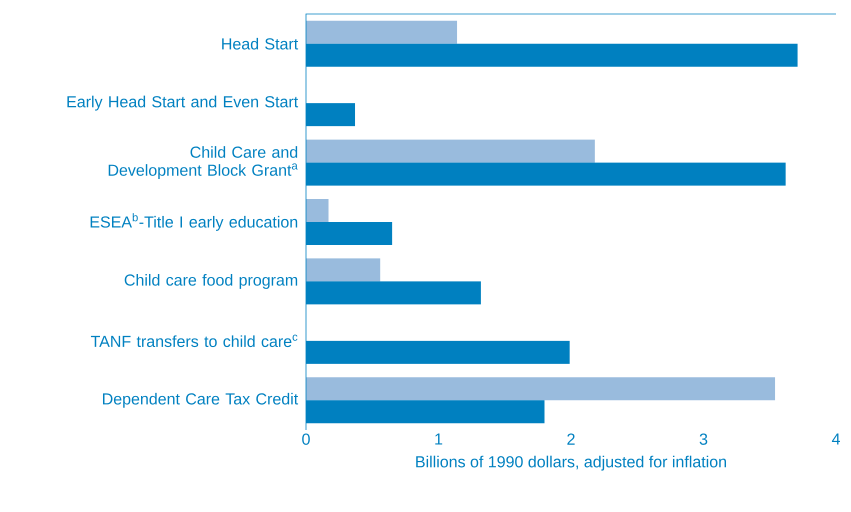 The height and width of the screenshot is (512, 851). I want to click on y-tick-label: Child Care and Development Block Grant$^{a}$, so click(203, 163).